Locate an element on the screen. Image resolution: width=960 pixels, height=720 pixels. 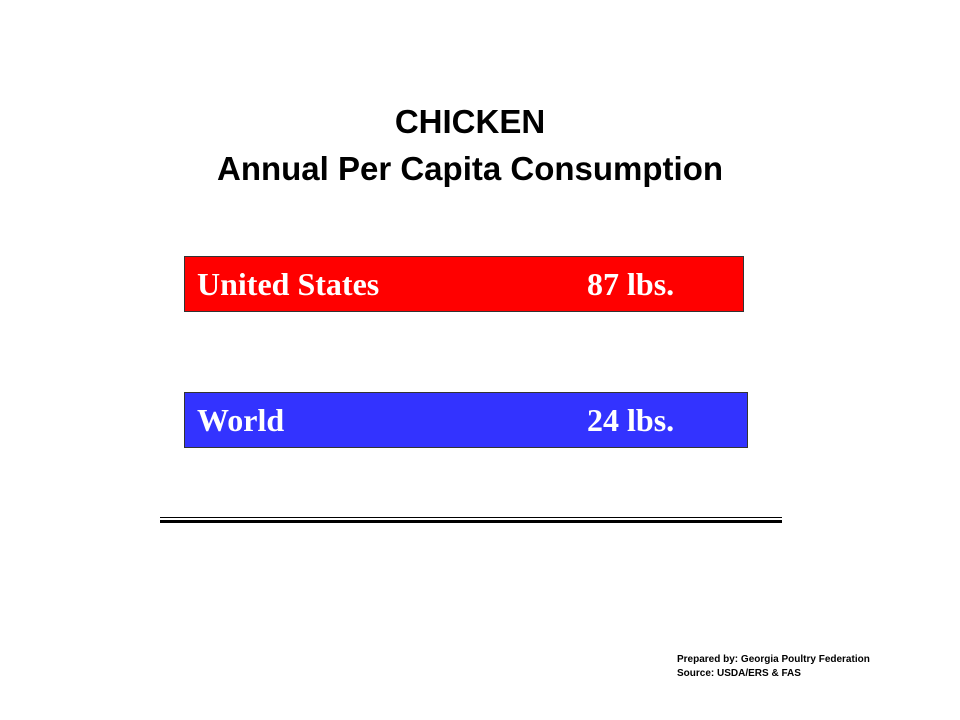
title-line: Annual Per Capita Consumption is located at coordinates (470, 168).